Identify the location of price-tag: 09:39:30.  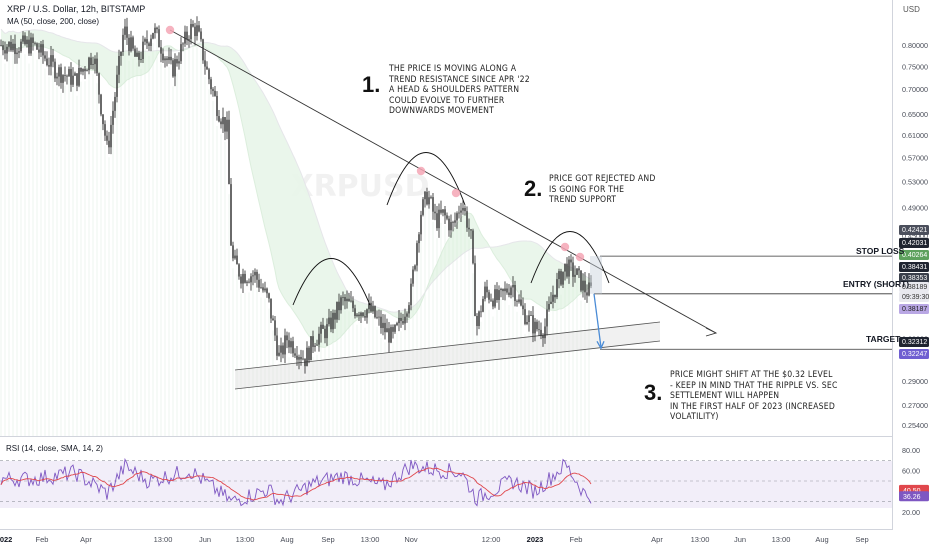
(914, 297).